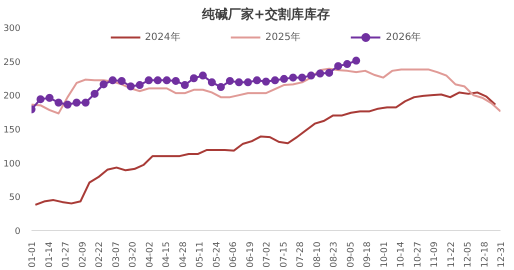 The width and height of the screenshot is (514, 270). What do you see at coordinates (83, 254) in the screenshot?
I see `x-tick-label: 02-09` at bounding box center [83, 254].